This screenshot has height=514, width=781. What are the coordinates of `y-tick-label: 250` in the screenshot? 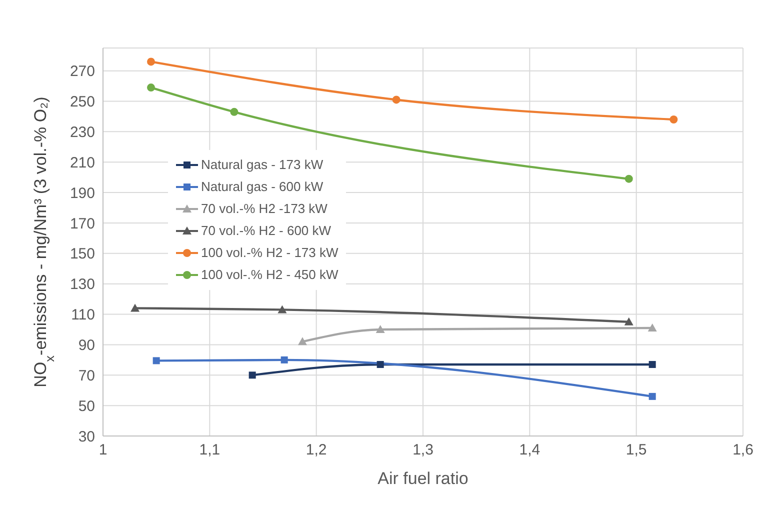 It's located at (82, 102).